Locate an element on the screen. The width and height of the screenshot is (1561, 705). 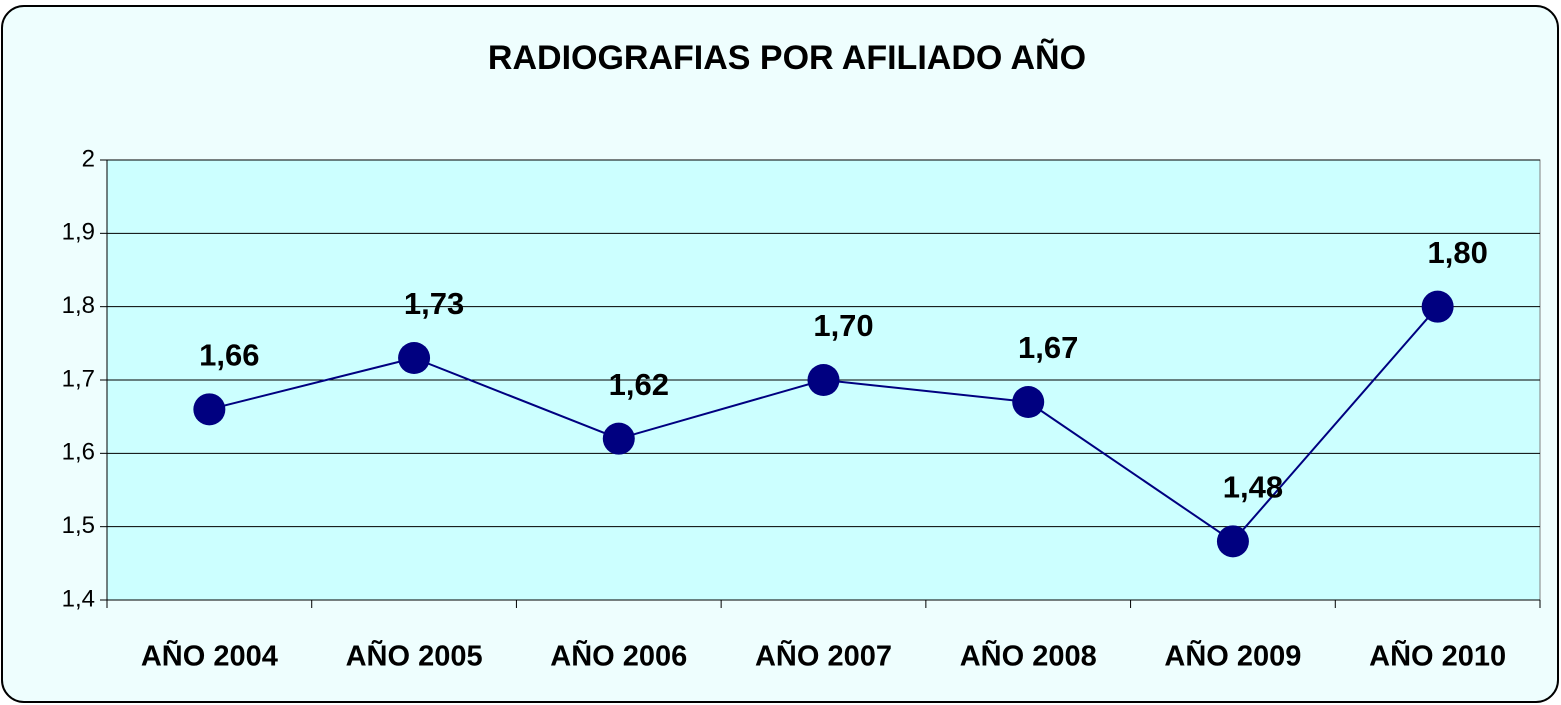
data-label: 1,70 is located at coordinates (843, 325).